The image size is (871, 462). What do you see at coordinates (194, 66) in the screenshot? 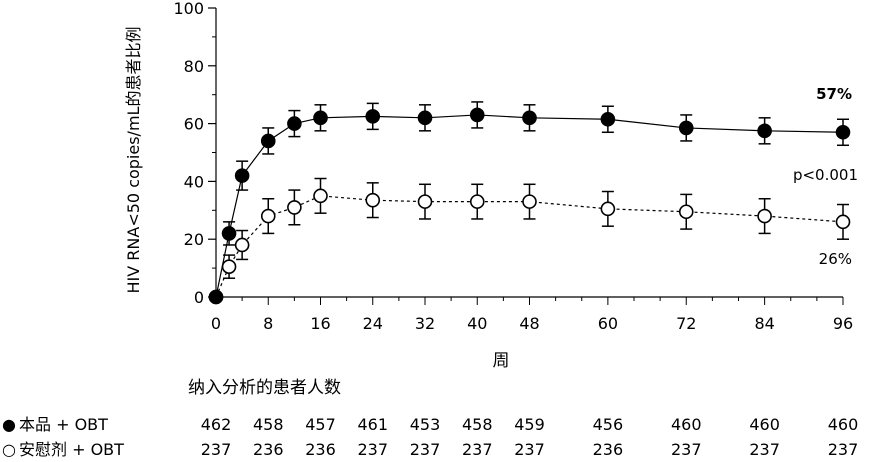
I see `y-tick-label: 80` at bounding box center [194, 66].